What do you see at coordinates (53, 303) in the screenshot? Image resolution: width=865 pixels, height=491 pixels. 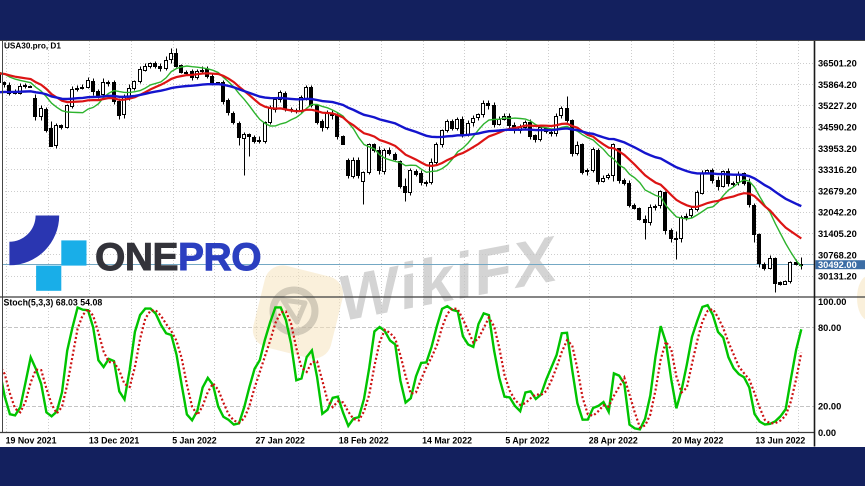 I see `svg-text: Stoch(5,3,3) 68.03 54.08` at bounding box center [53, 303].